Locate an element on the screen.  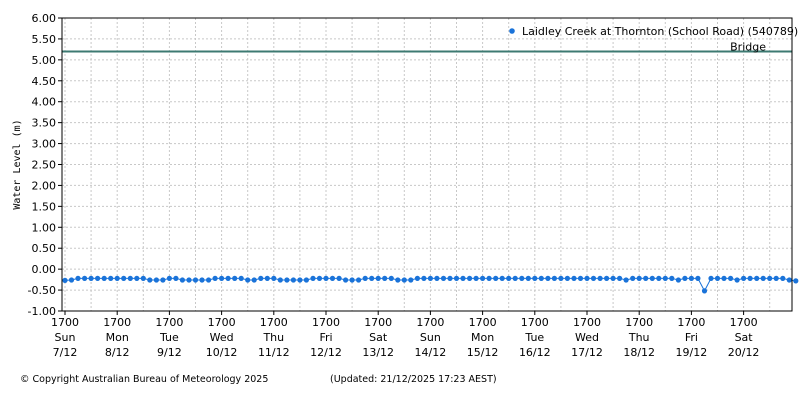
x-tick-label-day: Wed is located at coordinates (222, 337).